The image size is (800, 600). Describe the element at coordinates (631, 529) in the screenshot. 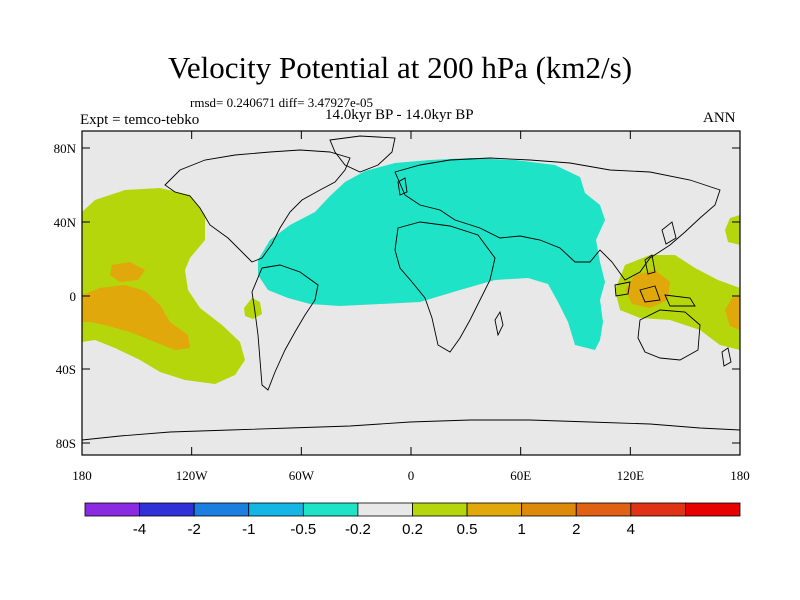

I see `colorbar-label: 4` at that location.